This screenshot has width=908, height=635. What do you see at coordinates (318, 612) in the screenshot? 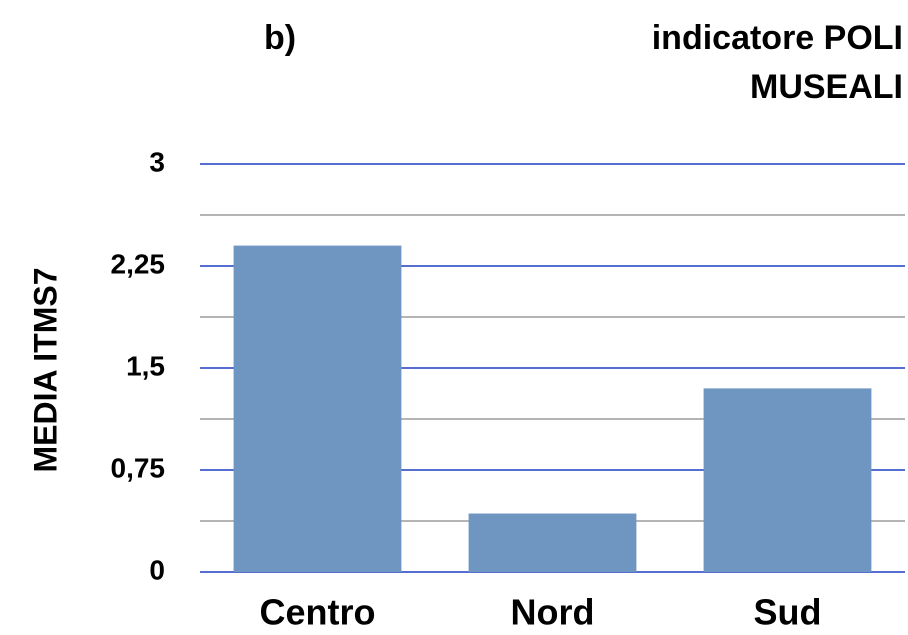
I see `x-tick-label: Centro` at bounding box center [318, 612].